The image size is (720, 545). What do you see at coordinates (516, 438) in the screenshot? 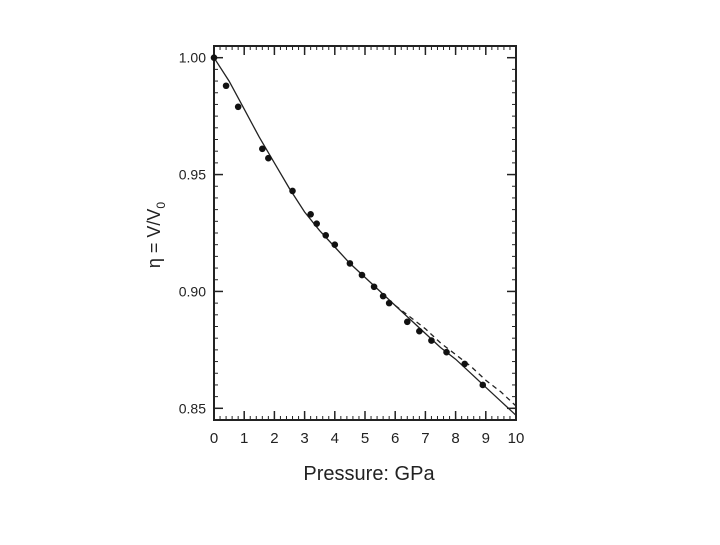
I see `x-tick-label: 10` at bounding box center [516, 438].